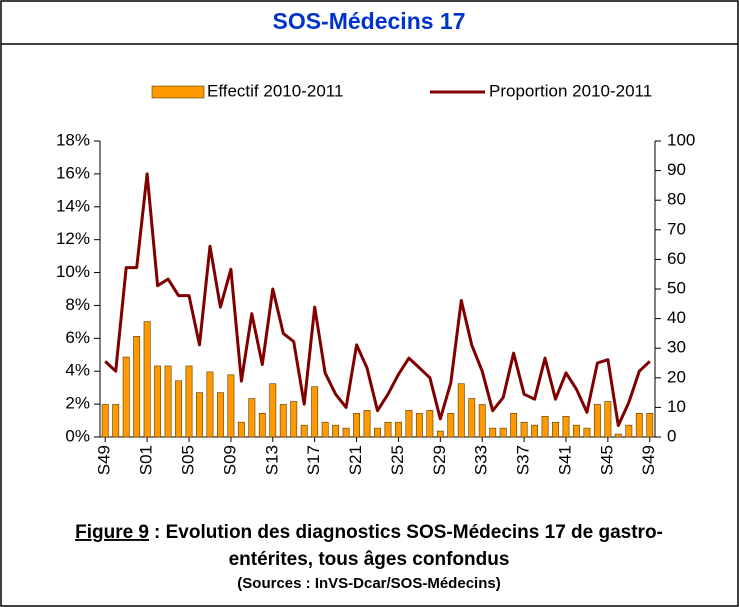 Image resolution: width=739 pixels, height=607 pixels. Describe the element at coordinates (570, 90) in the screenshot. I see `legend-label: Proportion 2010-2011` at that location.